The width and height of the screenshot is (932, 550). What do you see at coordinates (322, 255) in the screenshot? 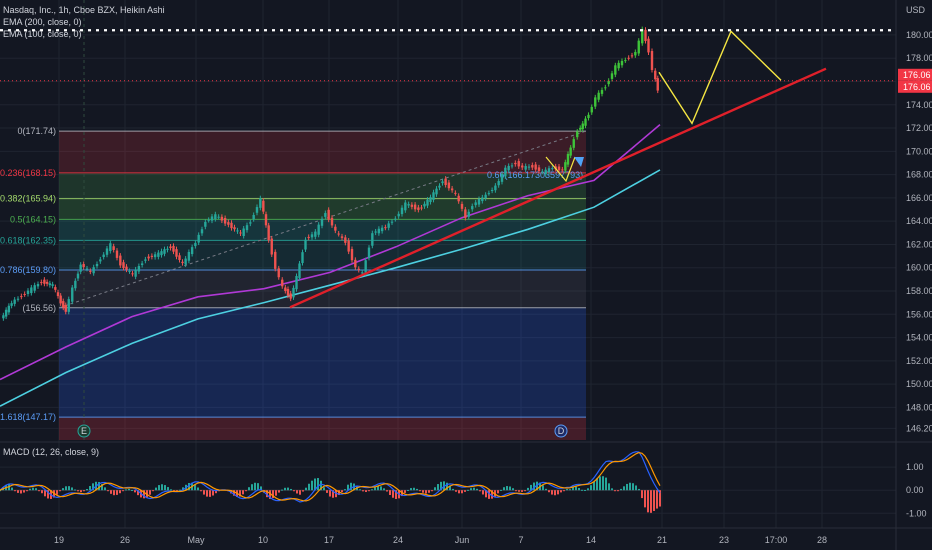
I see `fib-zone` at bounding box center [322, 255].